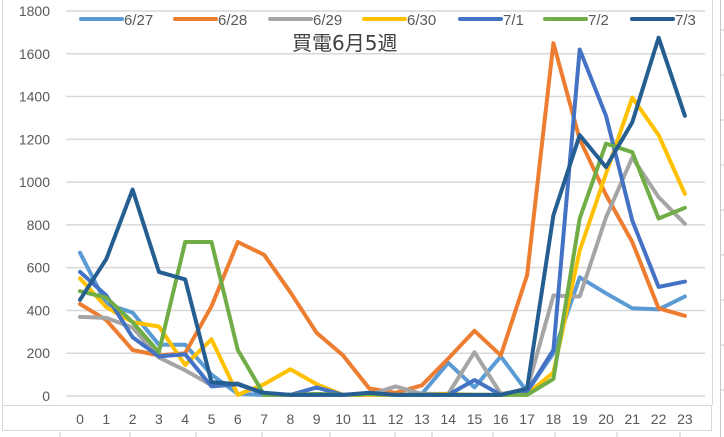  Describe the element at coordinates (659, 419) in the screenshot. I see `x-tick-label: 22` at that location.